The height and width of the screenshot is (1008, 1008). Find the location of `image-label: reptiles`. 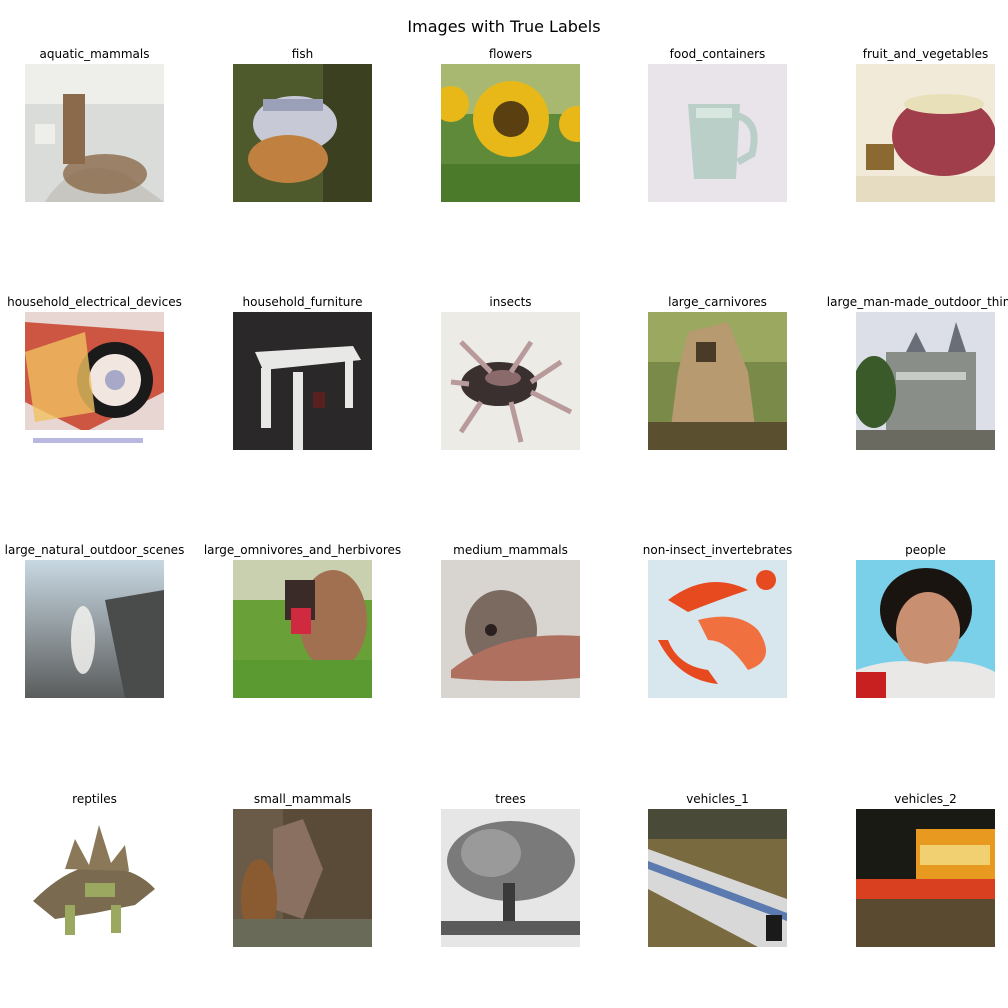

image-label: reptiles is located at coordinates (94, 799).